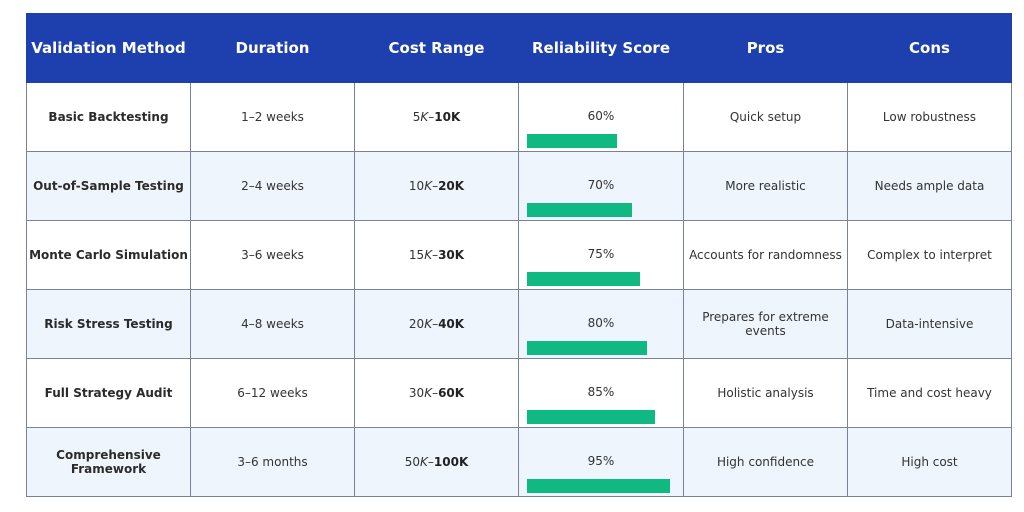 Image resolution: width=1024 pixels, height=512 pixels. I want to click on cost-high-value: 60, so click(446, 393).